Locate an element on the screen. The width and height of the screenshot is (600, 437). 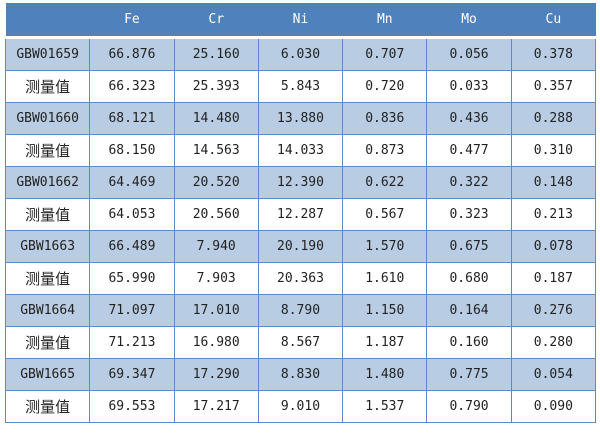
column-header: Cu is located at coordinates (553, 20).